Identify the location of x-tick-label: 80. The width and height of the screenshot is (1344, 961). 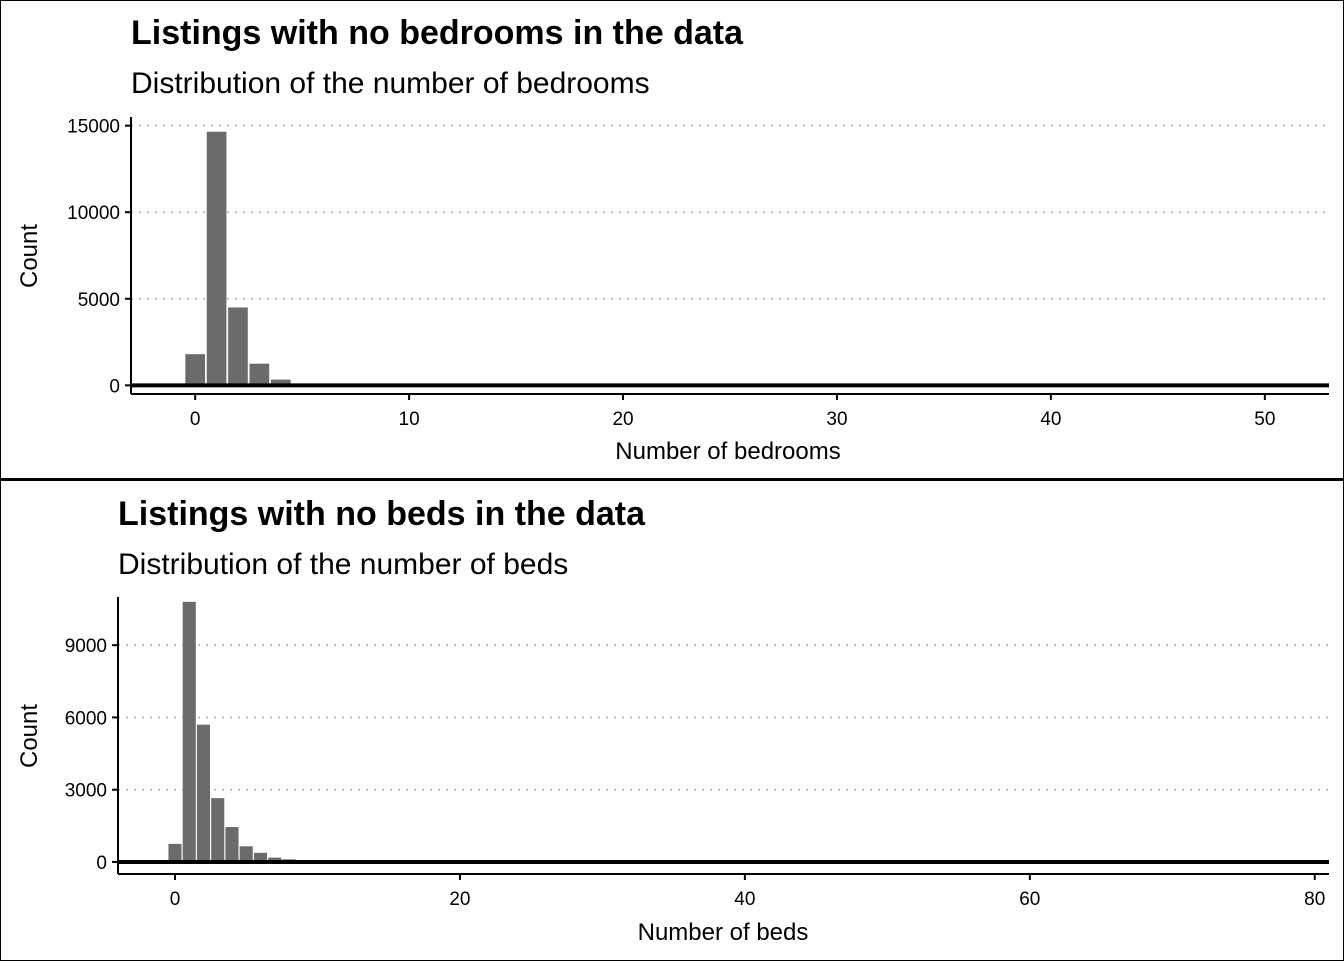
(1314, 899).